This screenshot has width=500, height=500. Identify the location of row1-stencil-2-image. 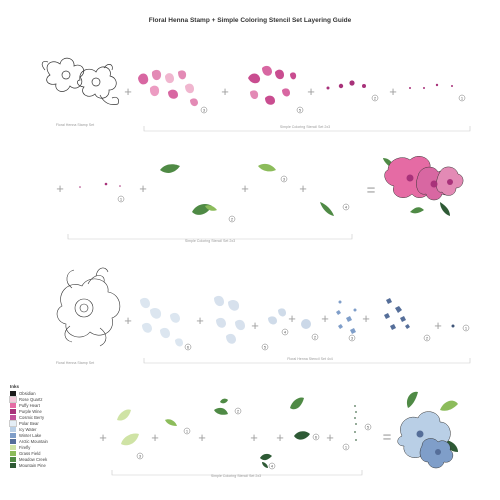
(272, 85).